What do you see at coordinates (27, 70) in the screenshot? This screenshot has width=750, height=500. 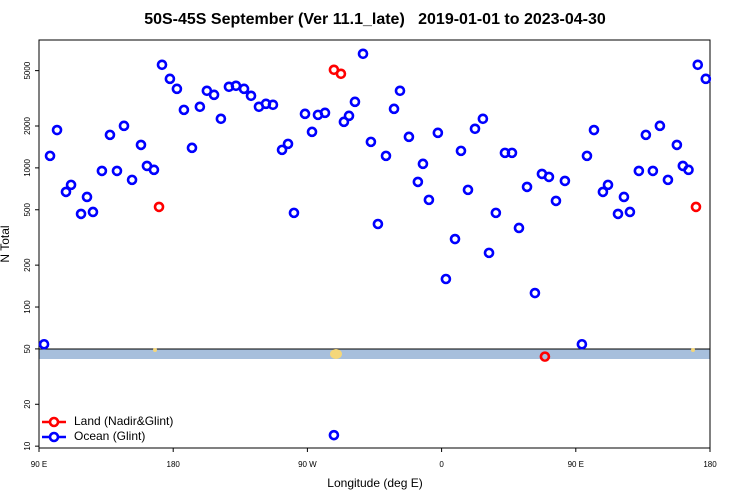 I see `y-tick-label: 5000` at bounding box center [27, 70].